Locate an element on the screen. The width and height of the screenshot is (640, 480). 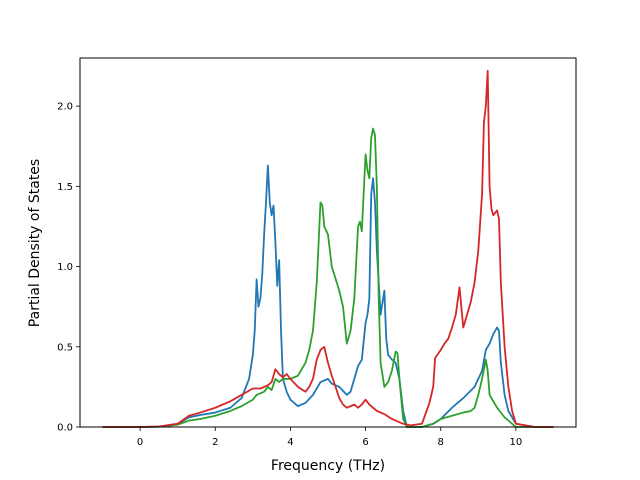
x-axis-title: Frequency (THz) is located at coordinates (328, 466).